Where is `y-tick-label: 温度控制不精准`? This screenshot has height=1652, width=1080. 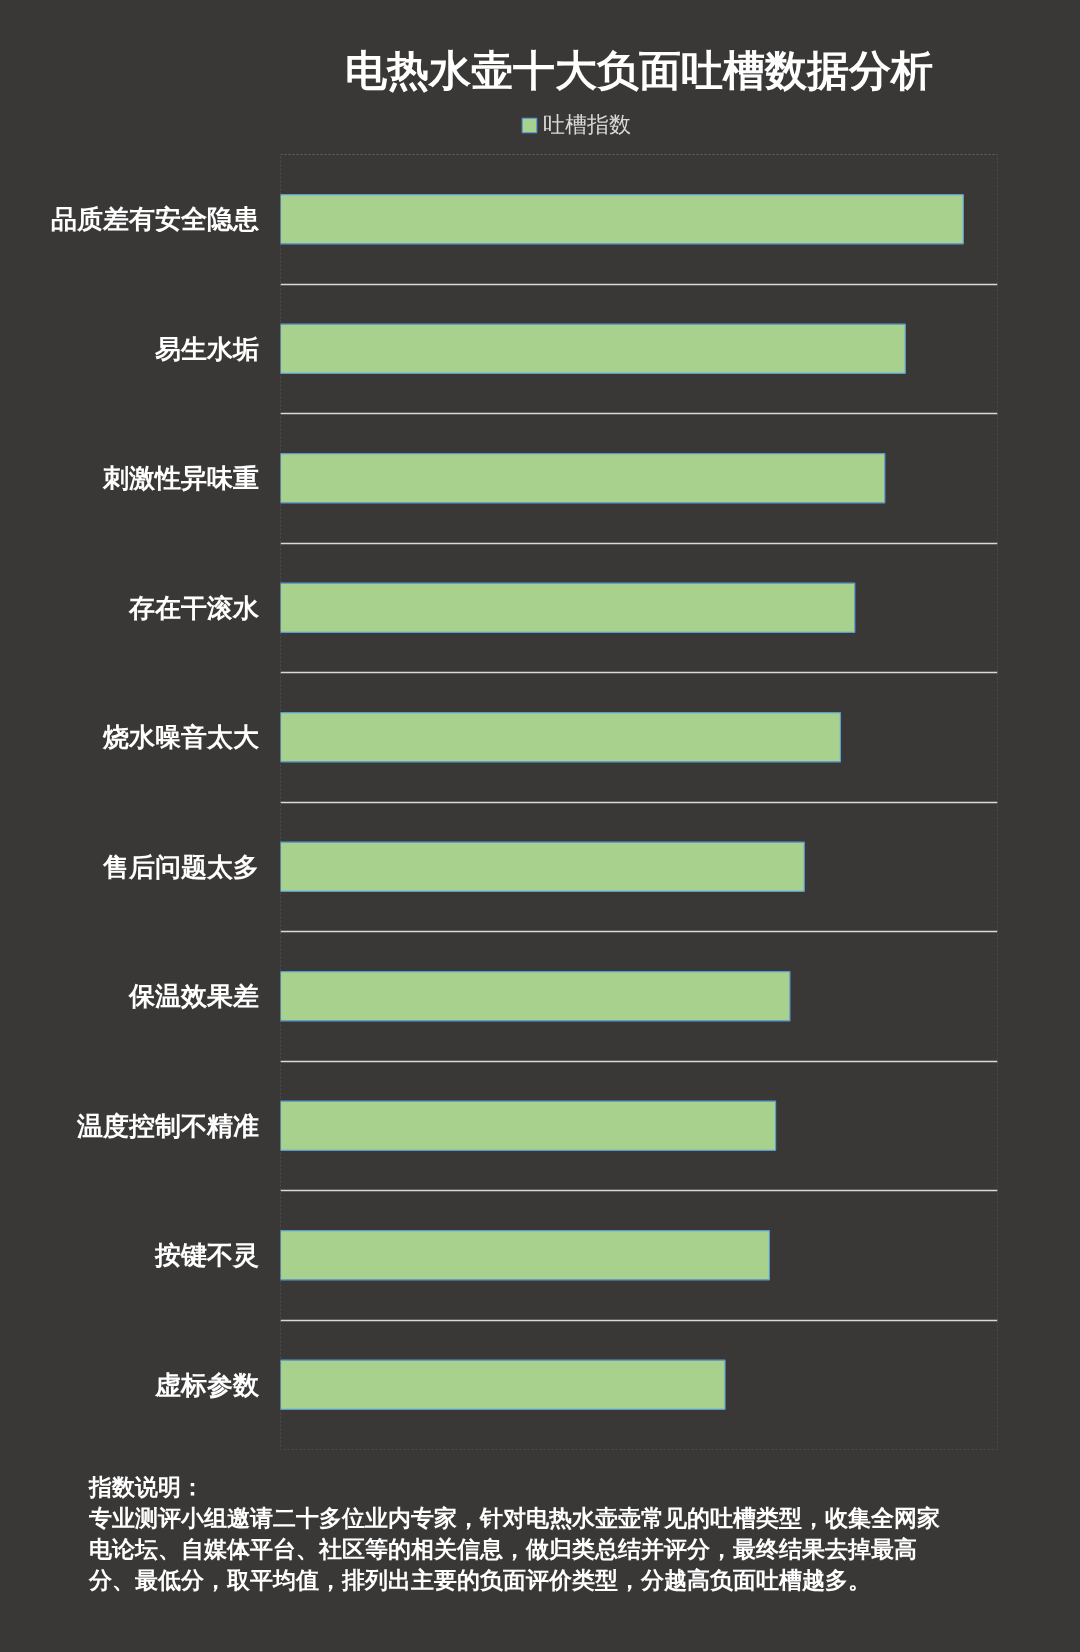 y-tick-label: 温度控制不精准 is located at coordinates (167, 1125).